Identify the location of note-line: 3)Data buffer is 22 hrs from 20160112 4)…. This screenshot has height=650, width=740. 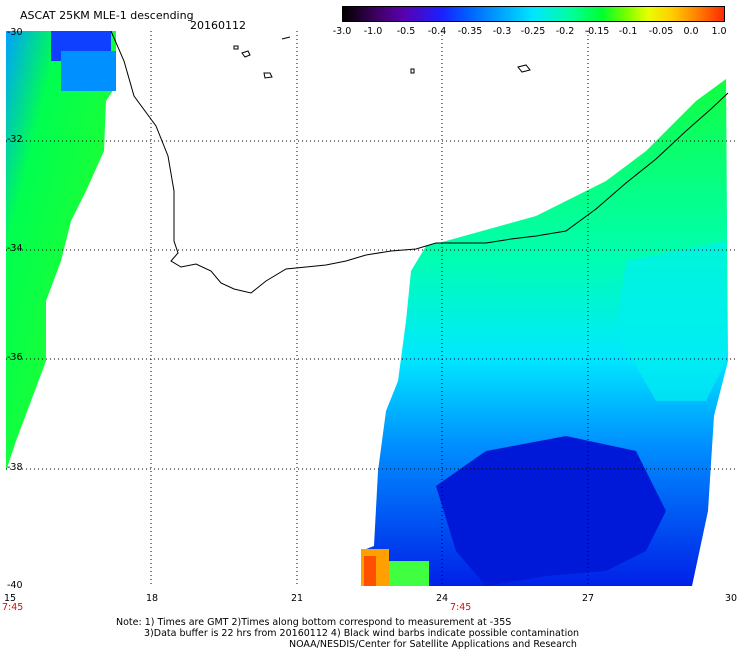
(362, 633).